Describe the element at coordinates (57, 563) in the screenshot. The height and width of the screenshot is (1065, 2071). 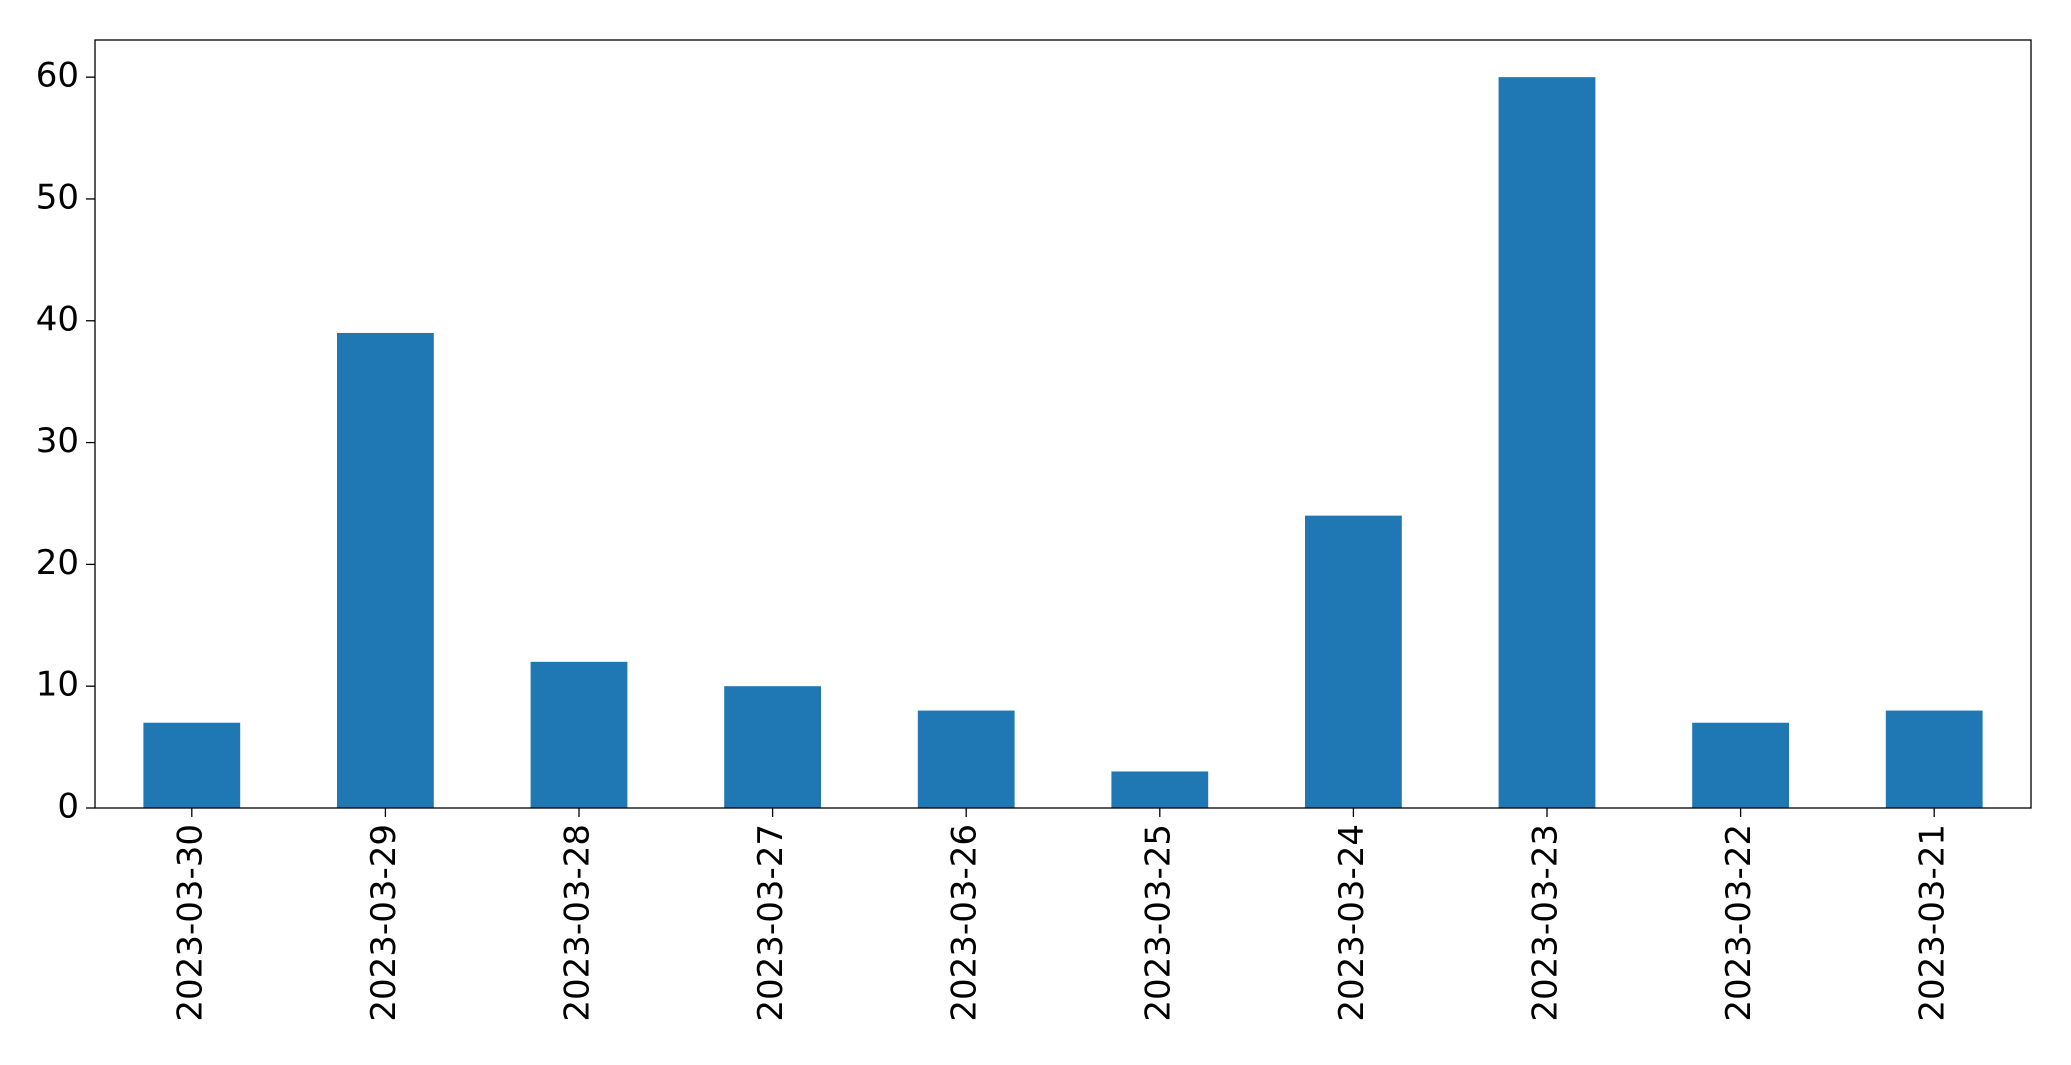
I see `y-tick-label: 20` at that location.